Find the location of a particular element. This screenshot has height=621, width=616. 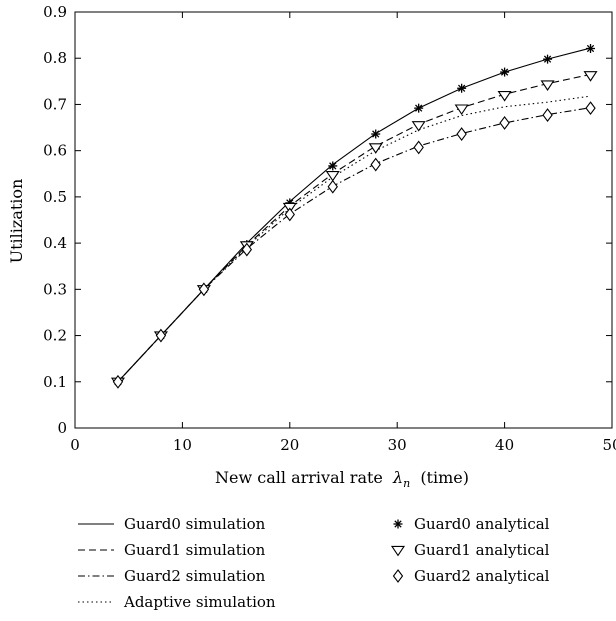

y-axis-label: Utilization is located at coordinates (16, 221).